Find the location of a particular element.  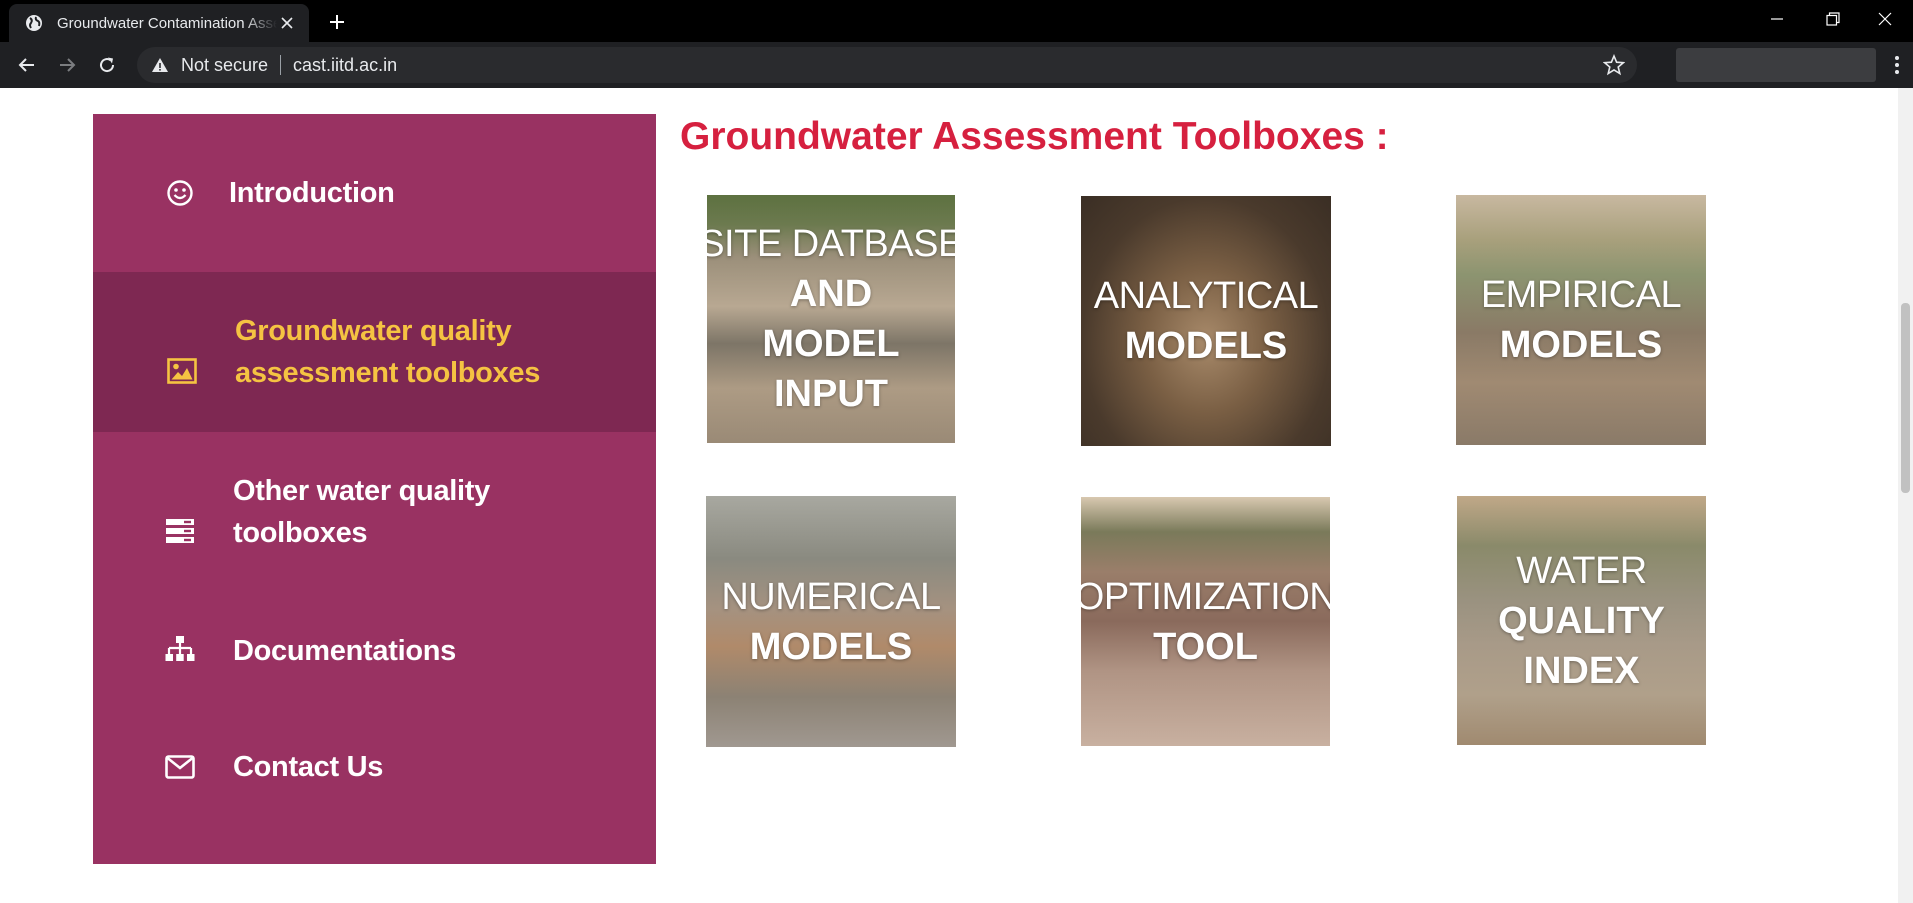

page-title: Groundwater Assessment Toolboxes : is located at coordinates (1034, 136).